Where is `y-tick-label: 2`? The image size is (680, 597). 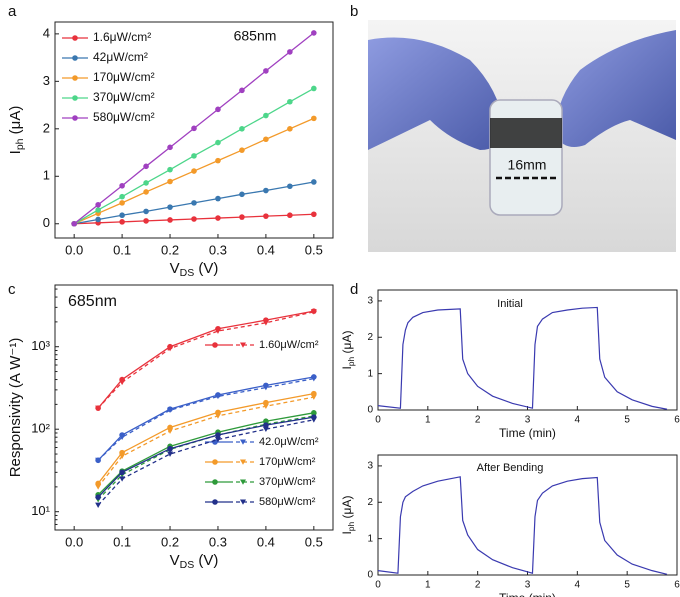
y-tick-label: 2 is located at coordinates (370, 337).